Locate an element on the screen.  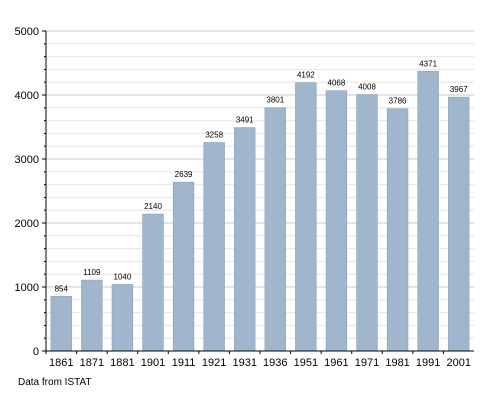
data-label-1951: 4192 is located at coordinates (306, 75).